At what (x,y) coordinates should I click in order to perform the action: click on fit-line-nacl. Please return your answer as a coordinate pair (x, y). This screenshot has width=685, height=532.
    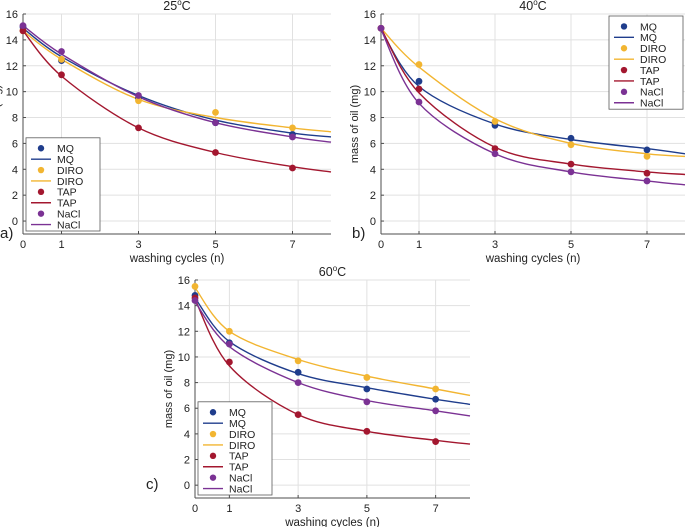
    Looking at the image, I should click on (177, 84).